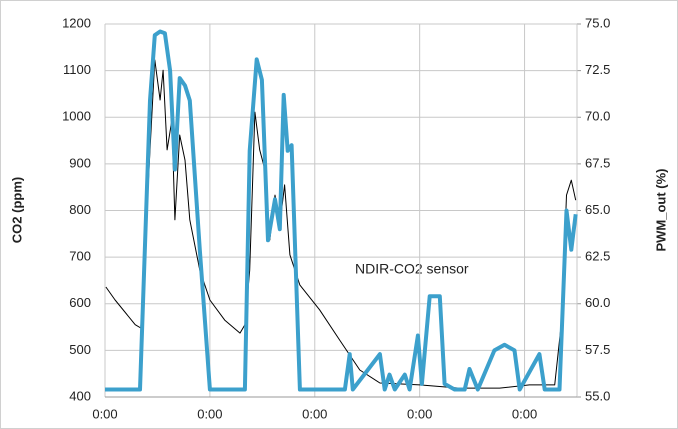  I want to click on y-tick-label: 1200, so click(76, 22).